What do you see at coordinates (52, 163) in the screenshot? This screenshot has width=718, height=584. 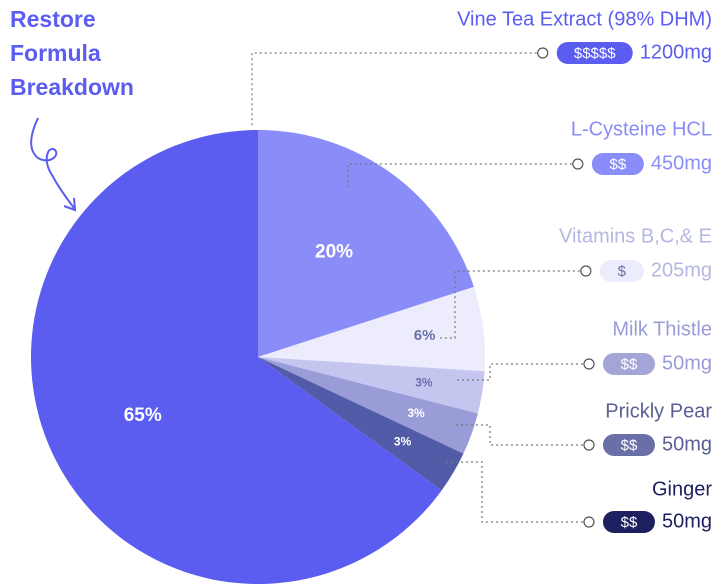 I see `arrow` at bounding box center [52, 163].